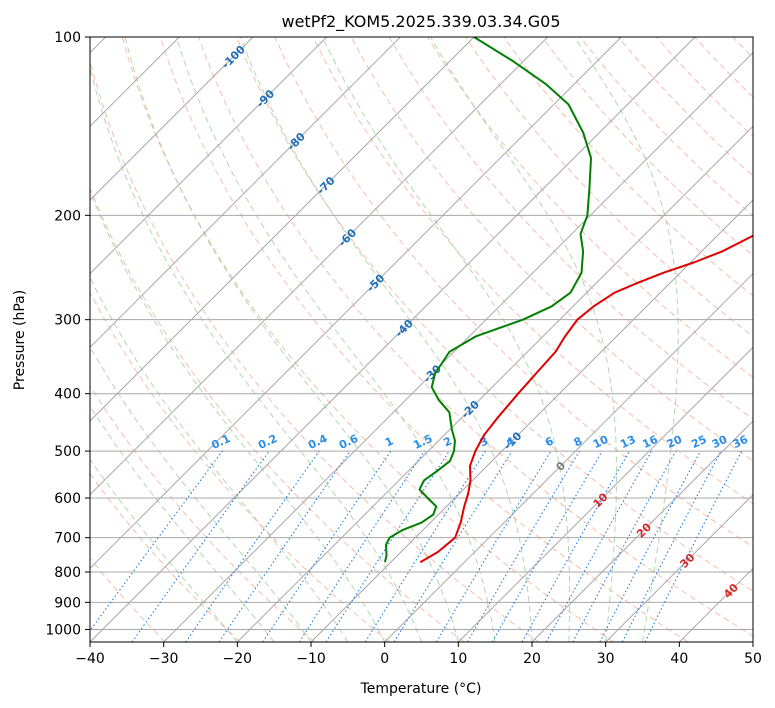  I want to click on y-tick-label: 100, so click(67, 38).